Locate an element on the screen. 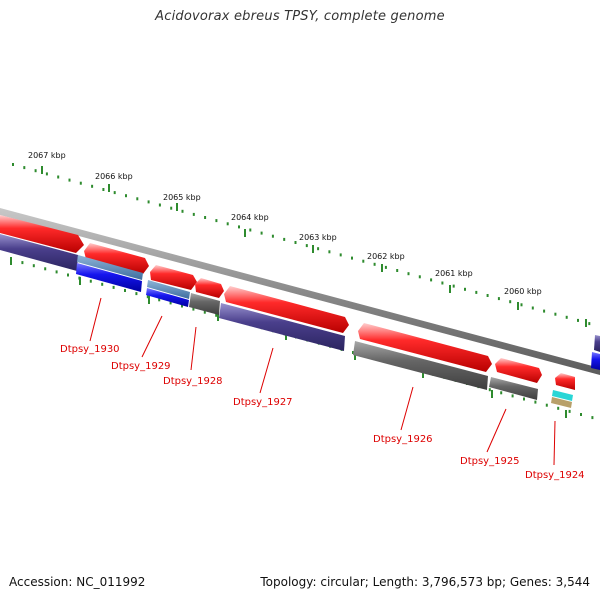 The image size is (600, 600). gene-feature-dtpsy-1929-cds is located at coordinates (168, 289).